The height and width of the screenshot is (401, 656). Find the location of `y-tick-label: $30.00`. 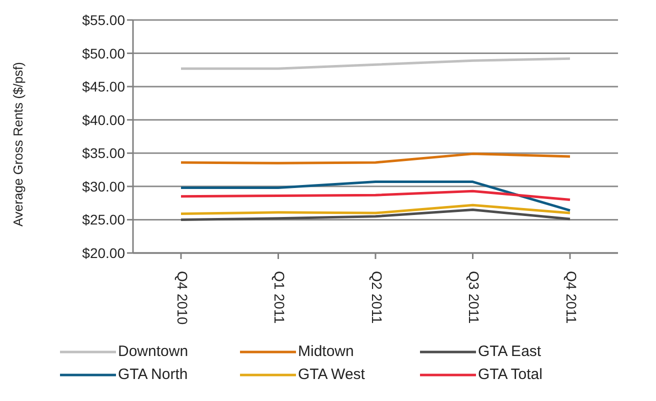

y-tick-label: $30.00 is located at coordinates (104, 186).